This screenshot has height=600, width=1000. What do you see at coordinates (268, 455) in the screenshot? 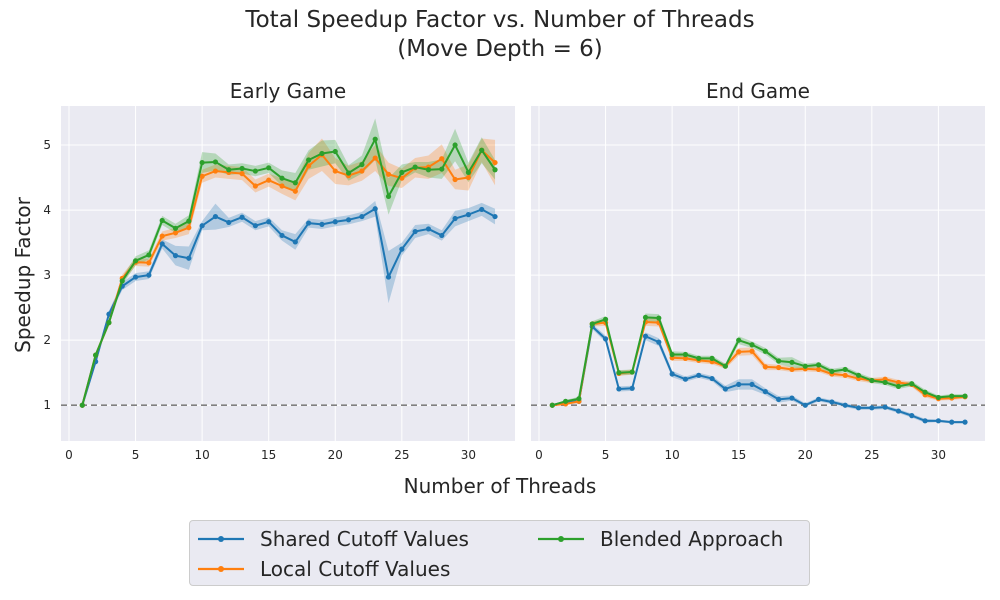
I see `x-tick-label: 15` at bounding box center [268, 455].